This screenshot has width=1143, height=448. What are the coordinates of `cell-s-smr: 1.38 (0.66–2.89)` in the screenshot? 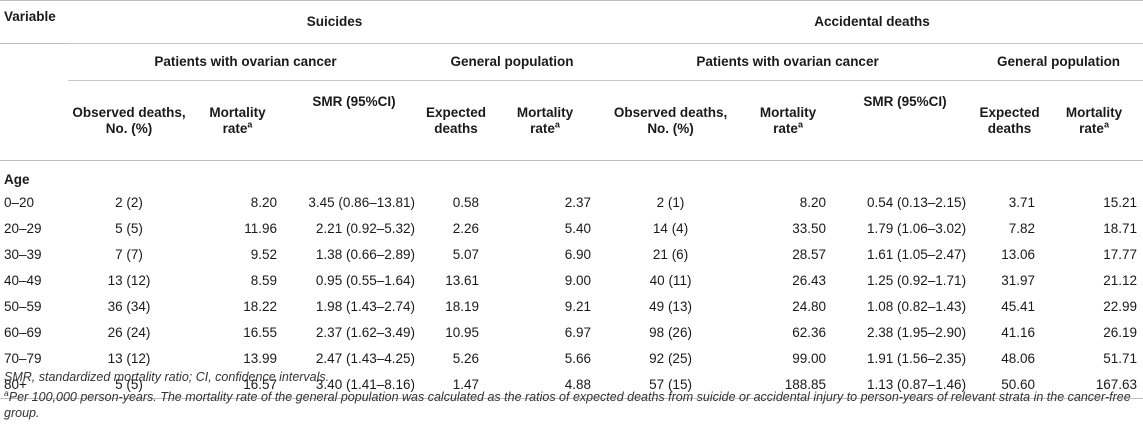 It's located at (365, 254).